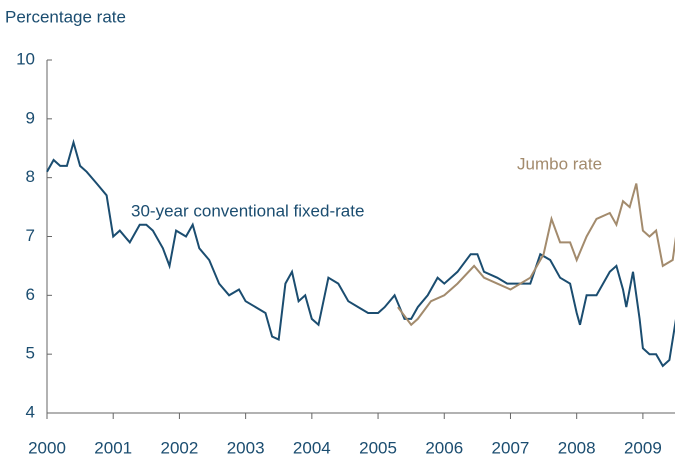  I want to click on y-tick-label: 5, so click(30, 353).